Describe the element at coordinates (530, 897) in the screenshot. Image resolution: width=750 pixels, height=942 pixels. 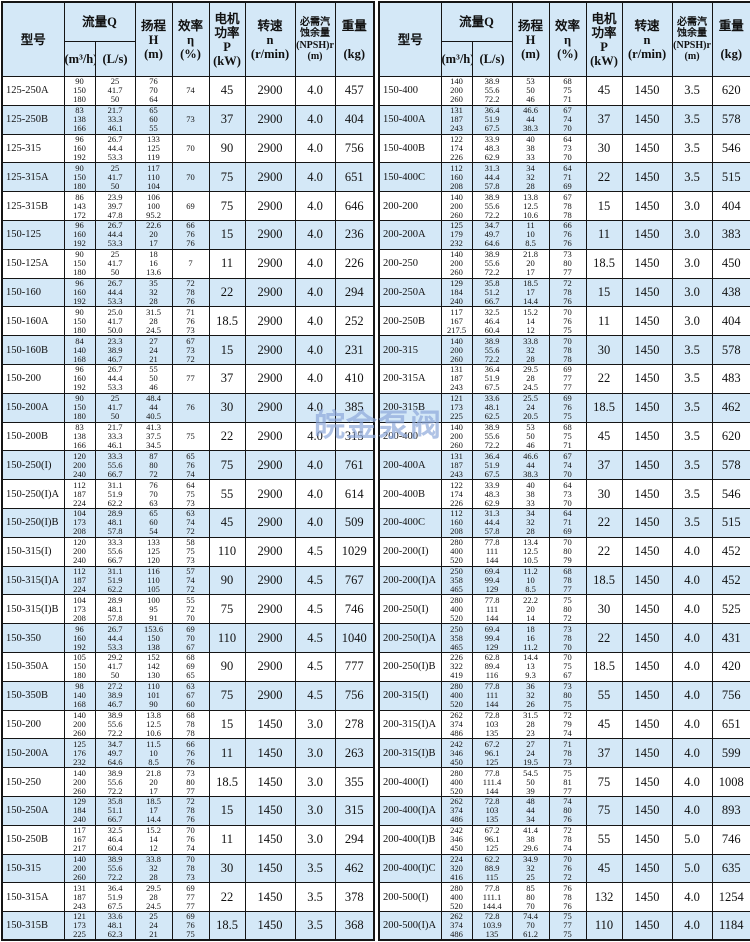
I see `head-cell: 85 80 70` at that location.